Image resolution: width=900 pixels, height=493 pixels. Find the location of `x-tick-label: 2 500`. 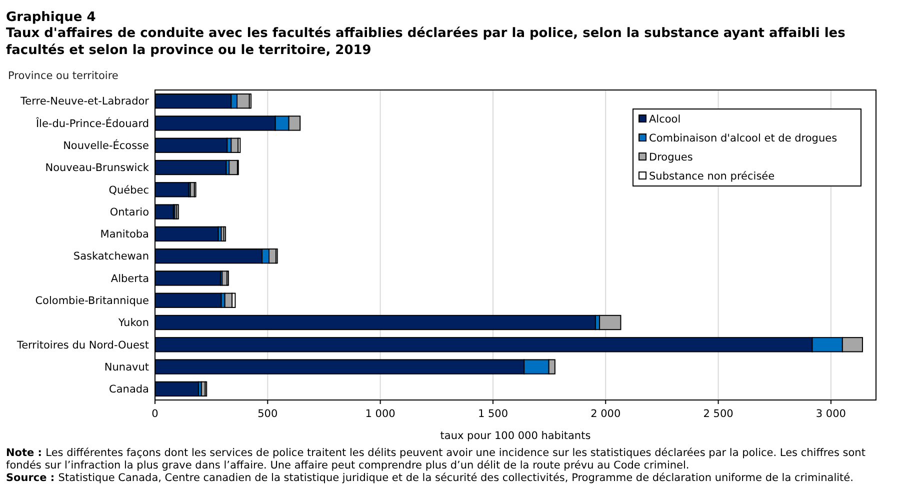

x-tick-label: 2 500 is located at coordinates (718, 414).